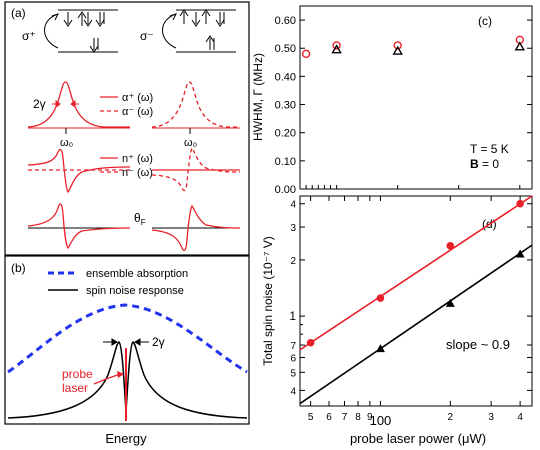 This screenshot has height=450, width=540. I want to click on annot-field: B = 0, so click(484, 164).